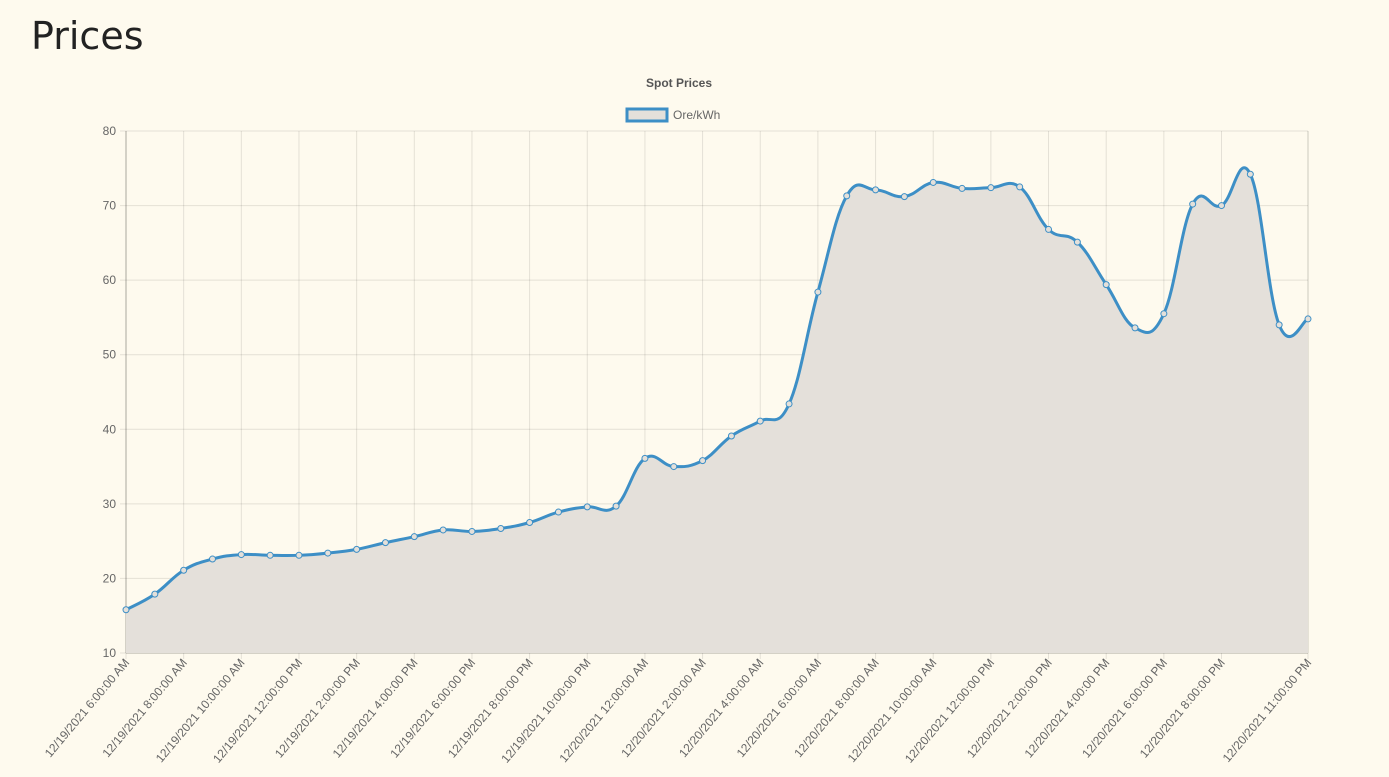 The width and height of the screenshot is (1389, 777). What do you see at coordinates (110, 653) in the screenshot?
I see `y-tick-label: 10` at bounding box center [110, 653].